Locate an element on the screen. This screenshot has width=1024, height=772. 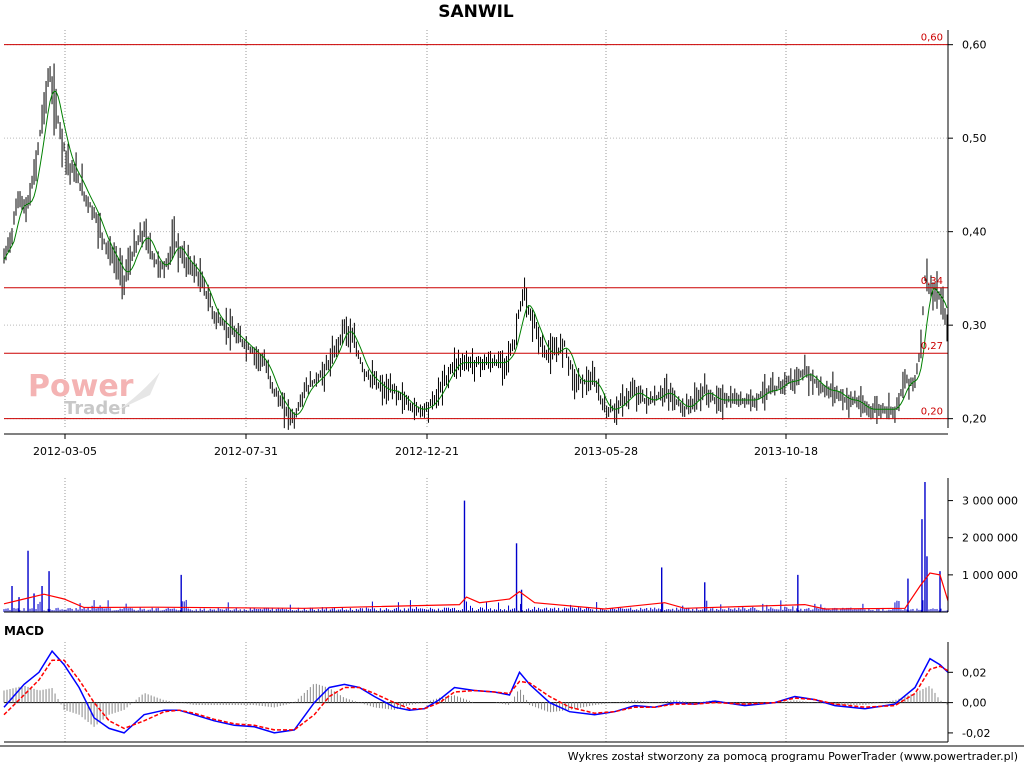
level-label-2: 0,27 is located at coordinates (932, 346).